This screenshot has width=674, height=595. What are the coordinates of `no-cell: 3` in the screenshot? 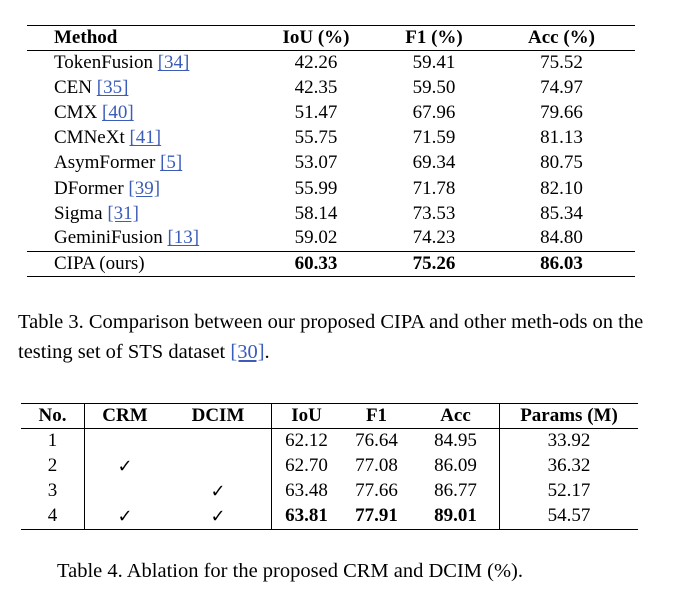 It's located at (53, 491).